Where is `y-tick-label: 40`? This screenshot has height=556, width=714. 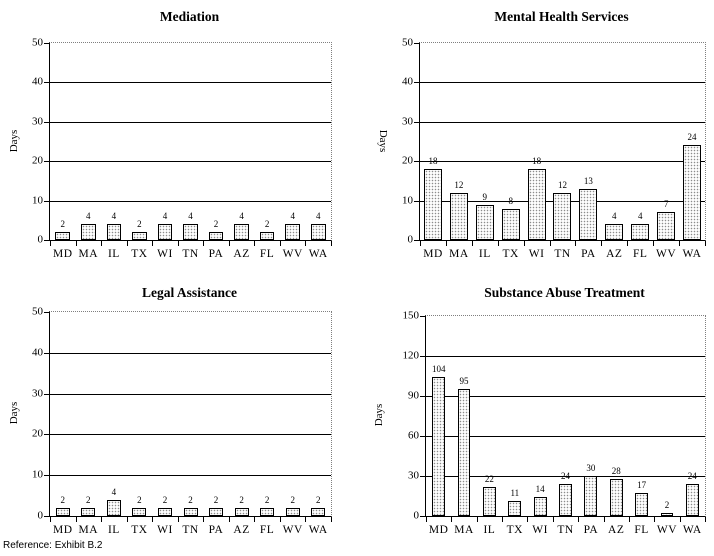
y-tick-label: 40 is located at coordinates (37, 352).